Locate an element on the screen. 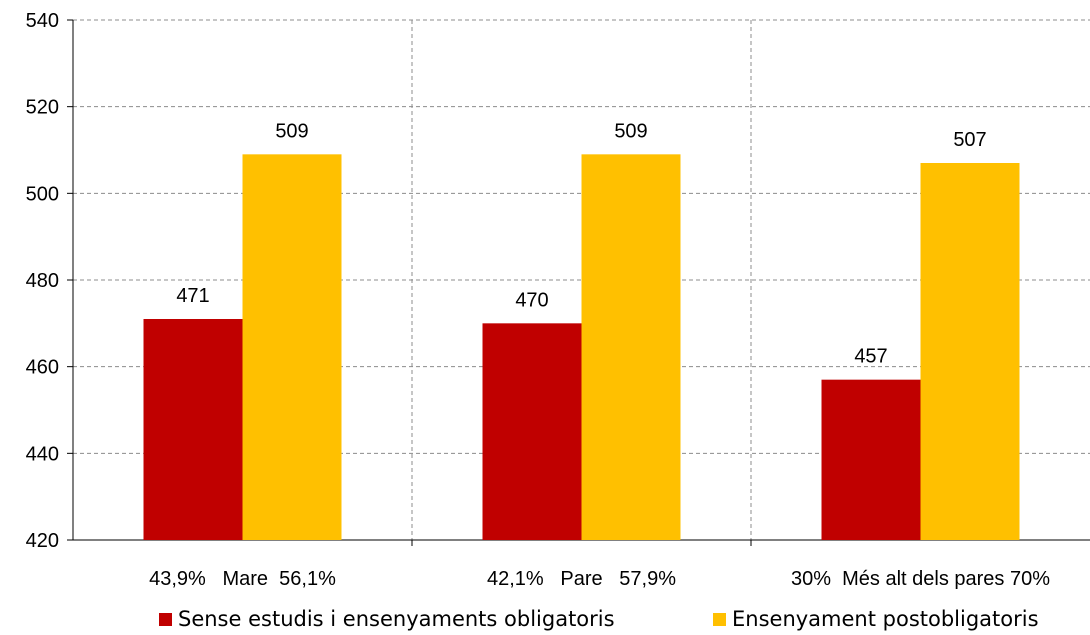 The height and width of the screenshot is (635, 1090). category-label: 42,1% Pare 57,9% is located at coordinates (581, 579).